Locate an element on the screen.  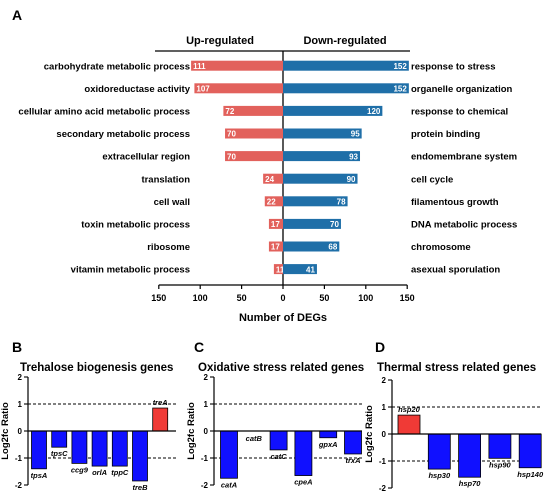
down-category-label: protein binding is located at coordinates (445, 134).